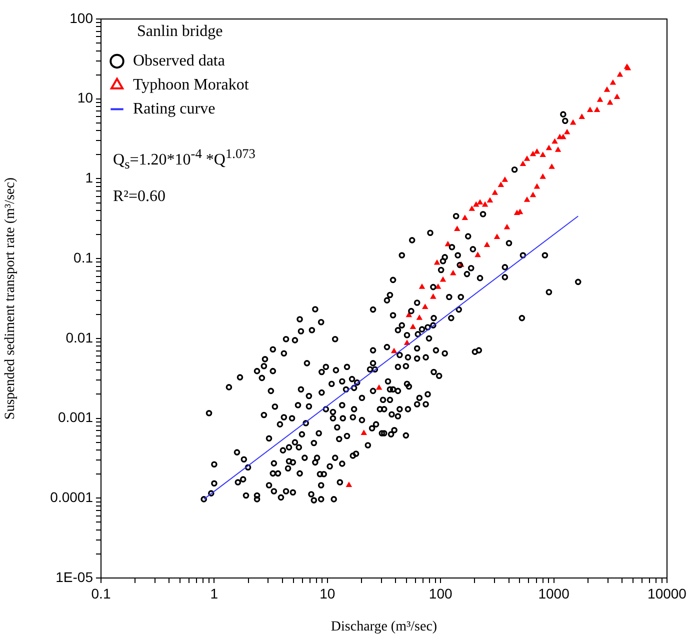 This screenshot has width=690, height=637. I want to click on y-tick-label: 0.0001, so click(72, 497).